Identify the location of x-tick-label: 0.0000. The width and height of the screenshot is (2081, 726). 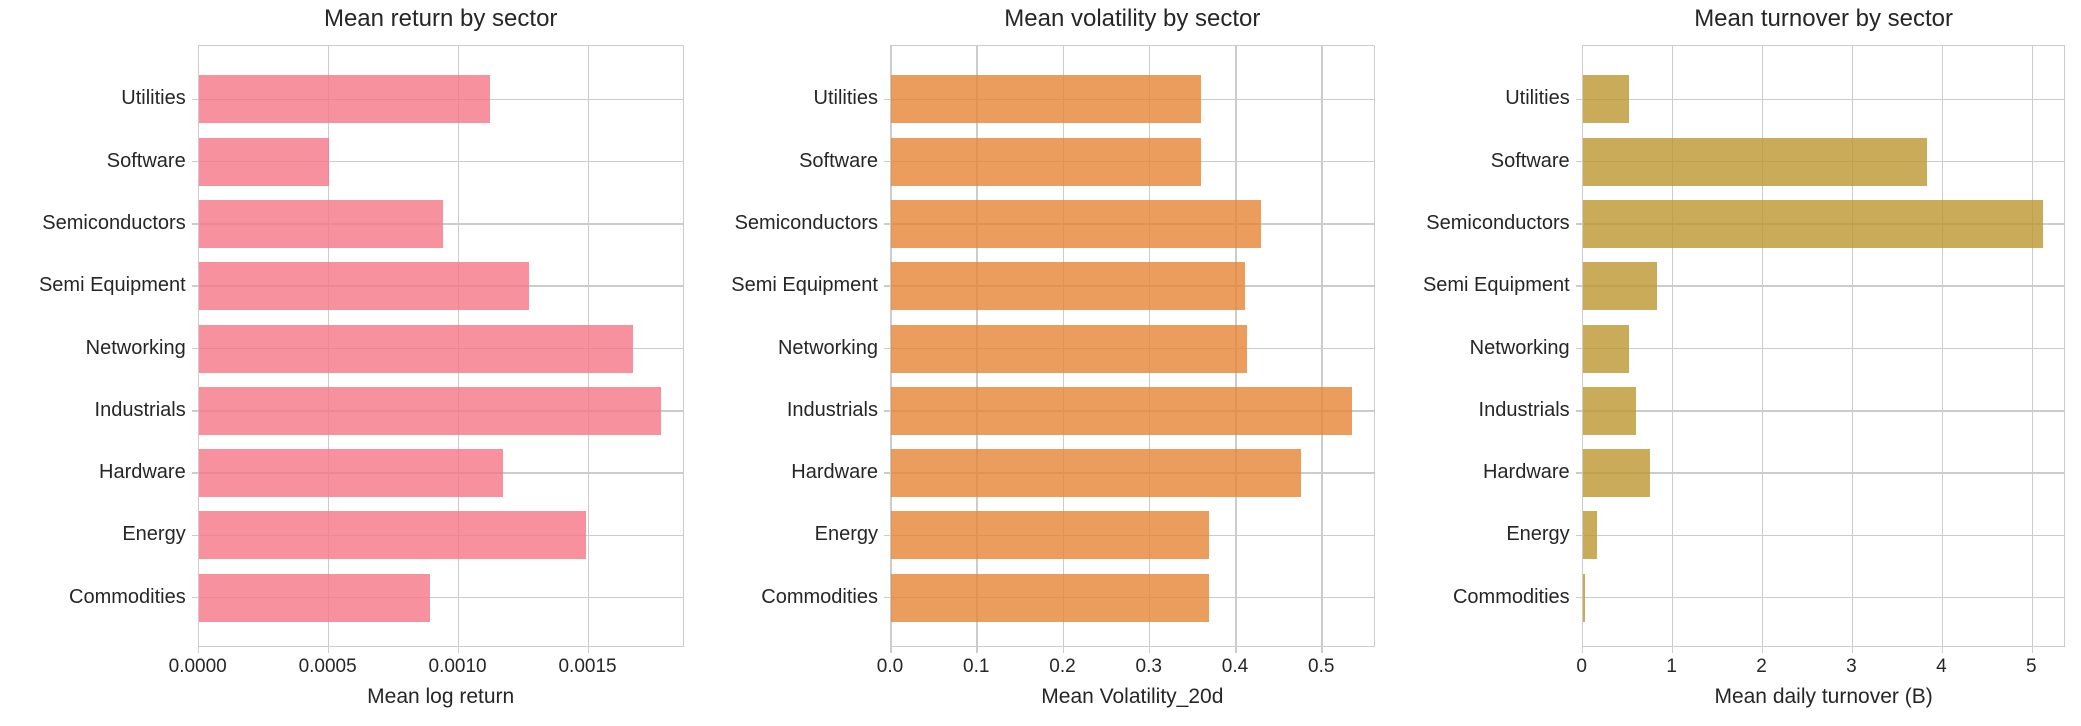
(197, 666).